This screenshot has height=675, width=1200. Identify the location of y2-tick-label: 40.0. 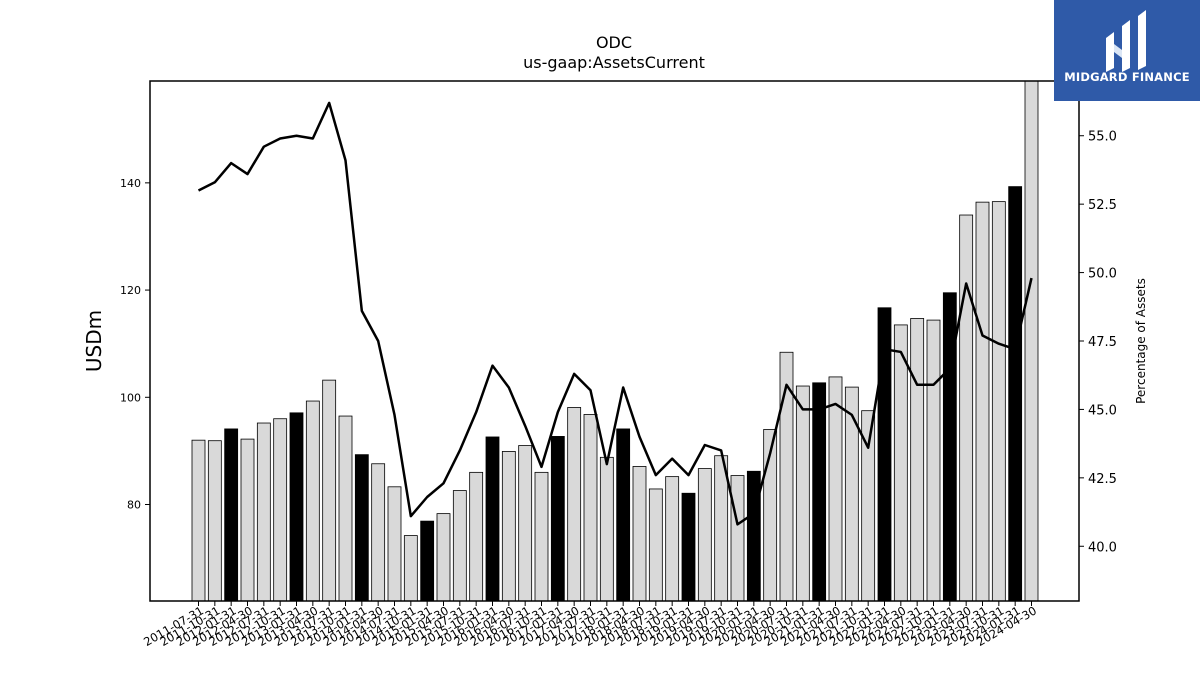
(1102, 547).